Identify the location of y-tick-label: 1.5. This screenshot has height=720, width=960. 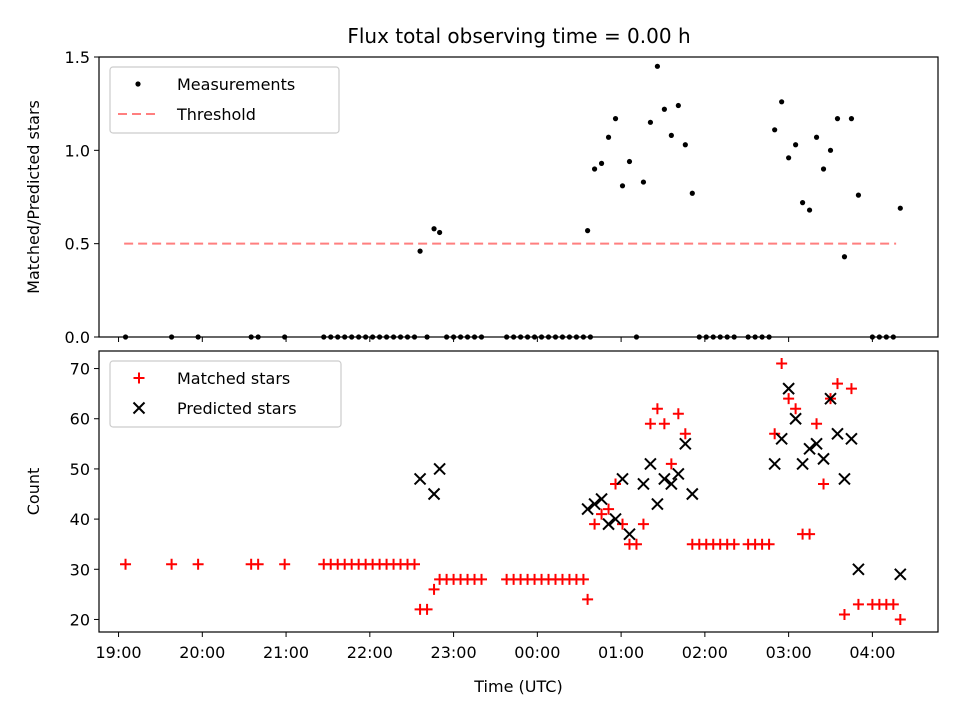
(77, 57).